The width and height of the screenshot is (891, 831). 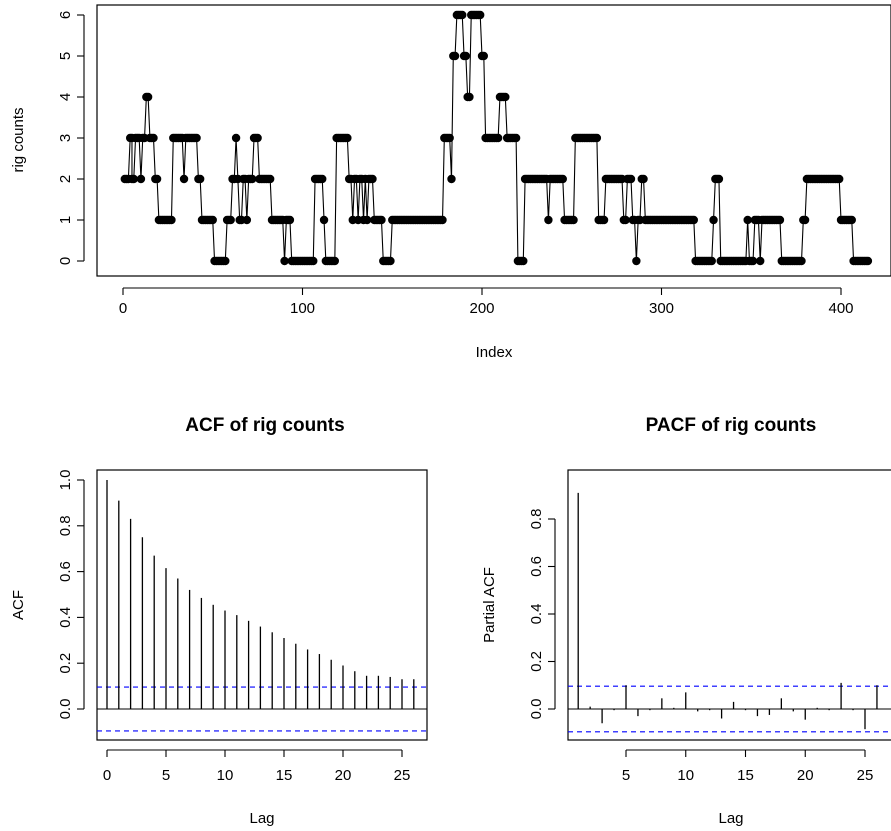 I want to click on y-tick-label: 0.8, so click(x=536, y=519).